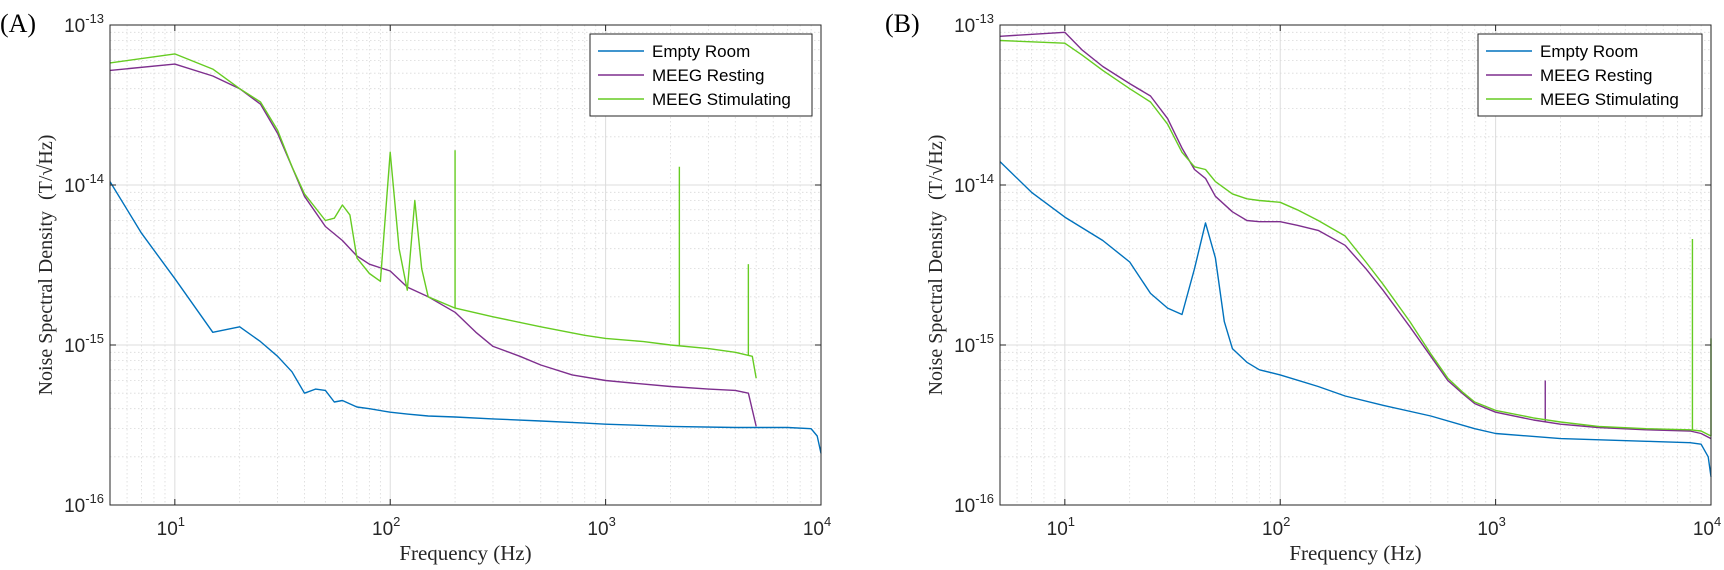 This screenshot has width=1724, height=570. What do you see at coordinates (701, 51) in the screenshot?
I see `legend-label-empty-room-a: Empty Room` at bounding box center [701, 51].